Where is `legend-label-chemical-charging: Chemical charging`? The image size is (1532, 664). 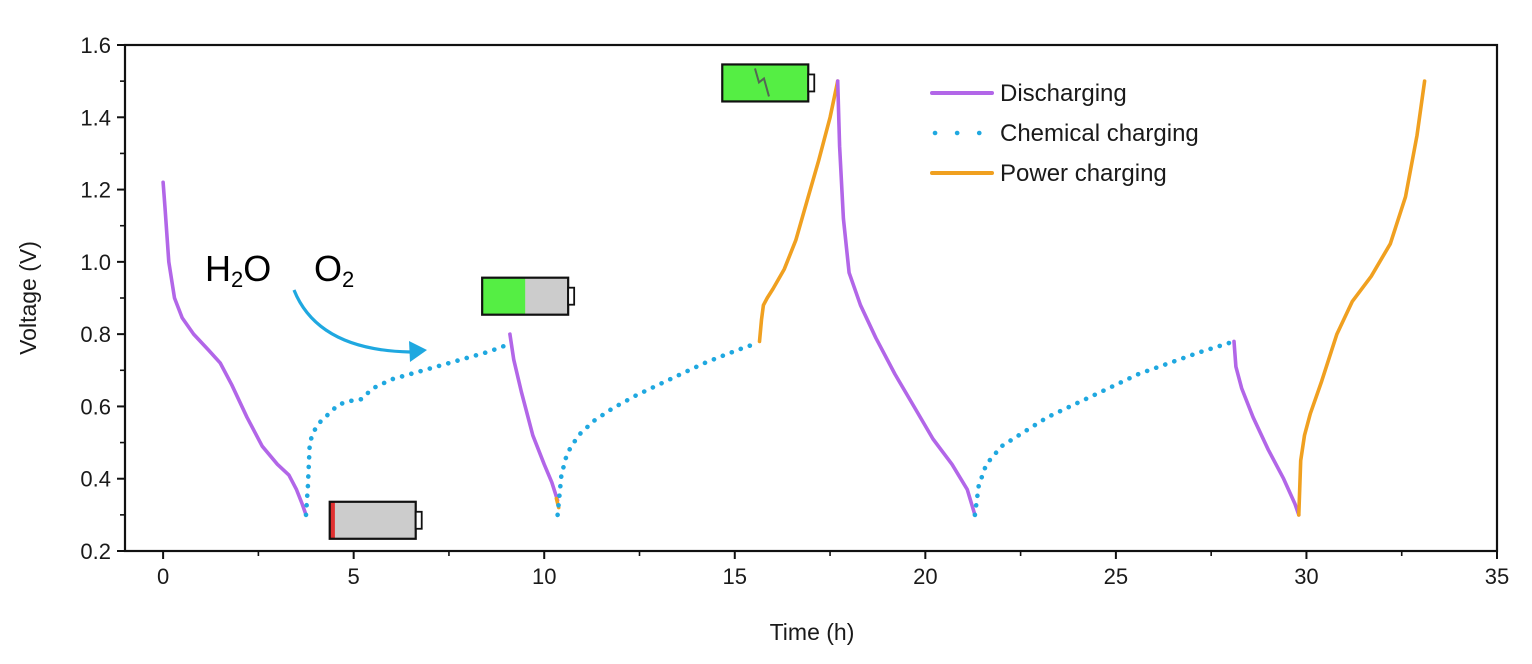
legend-label-chemical-charging: Chemical charging is located at coordinates (1099, 133).